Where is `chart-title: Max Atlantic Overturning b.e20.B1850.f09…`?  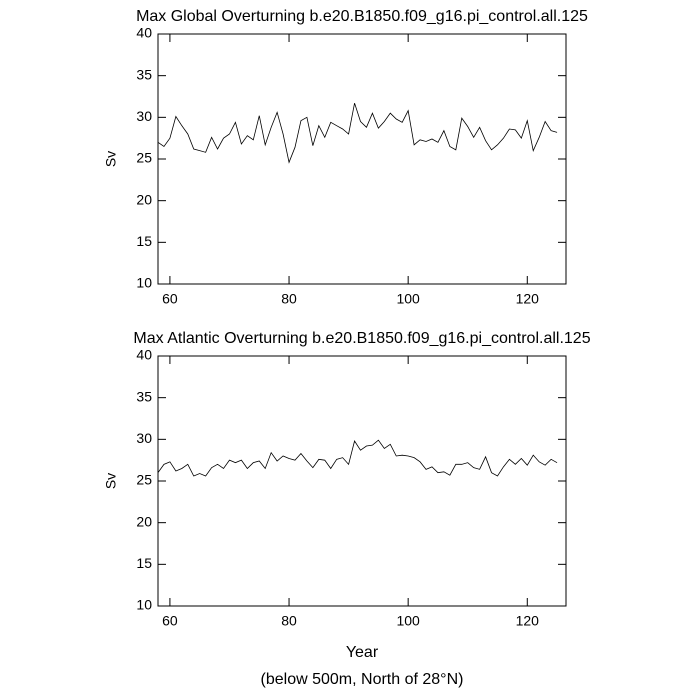 chart-title: Max Atlantic Overturning b.e20.B1850.f09… is located at coordinates (361, 338).